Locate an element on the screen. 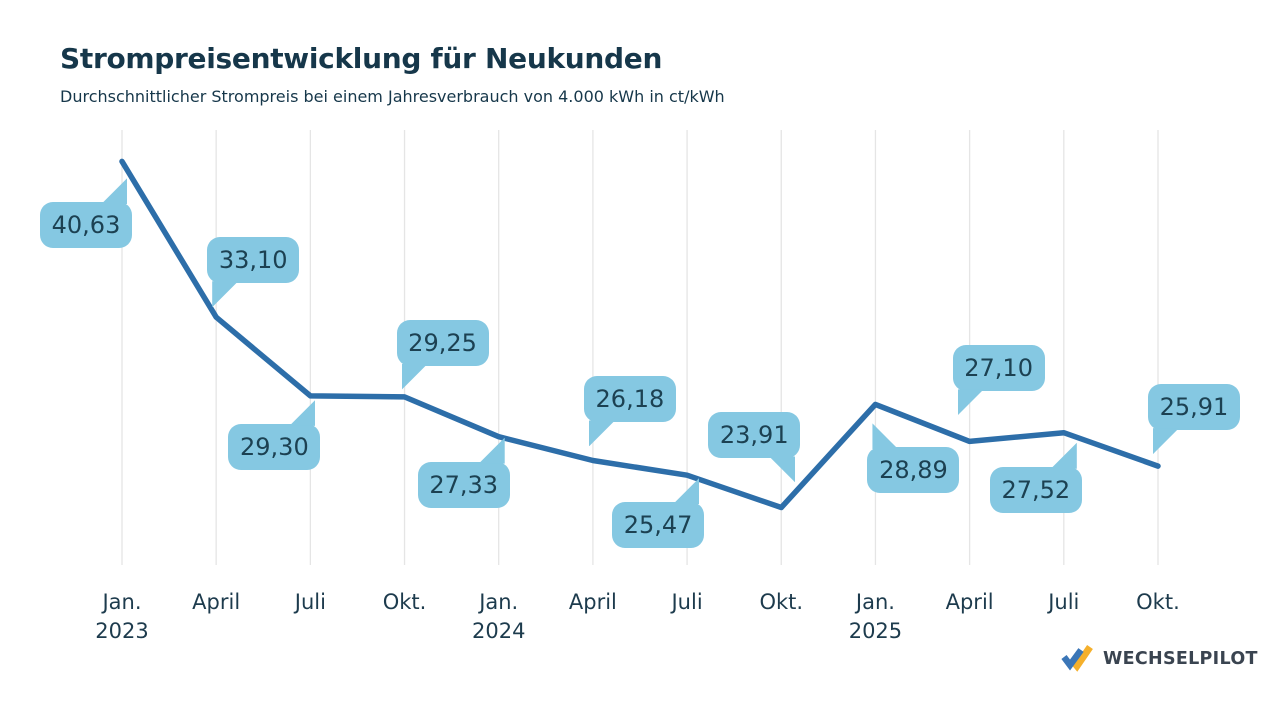 This screenshot has height=720, width=1280. x-axis-label: Jan. 2023 is located at coordinates (122, 616).